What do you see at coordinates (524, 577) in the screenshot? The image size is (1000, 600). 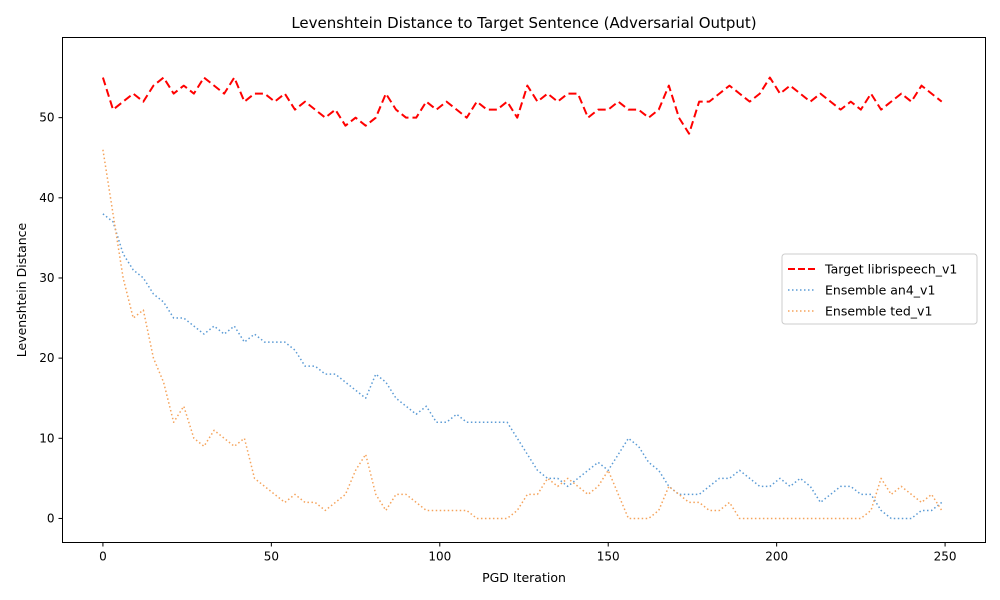 I see `x-axis-title: PGD Iteration` at bounding box center [524, 577].